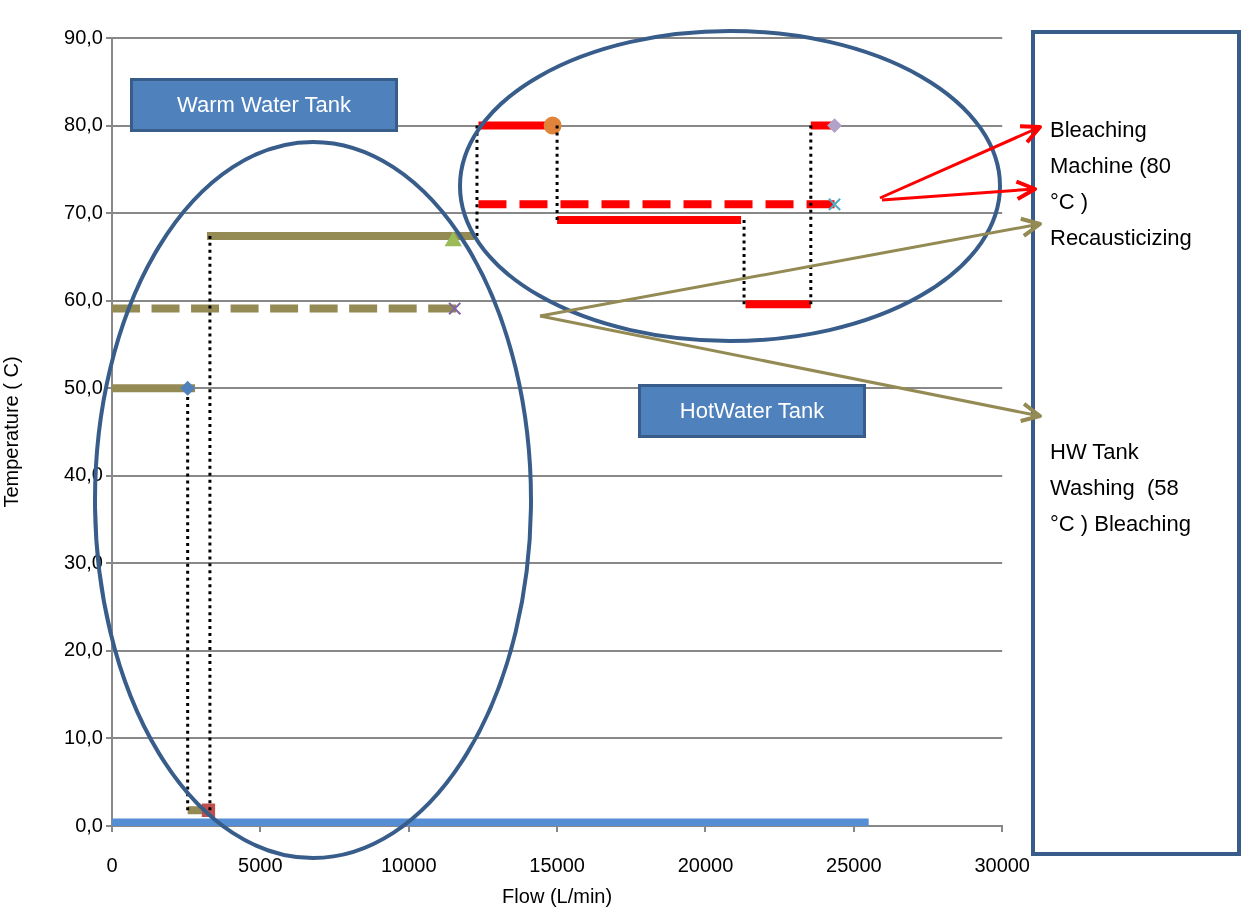 The width and height of the screenshot is (1257, 909). I want to click on x-axis-title: Flow (L/min), so click(557, 895).